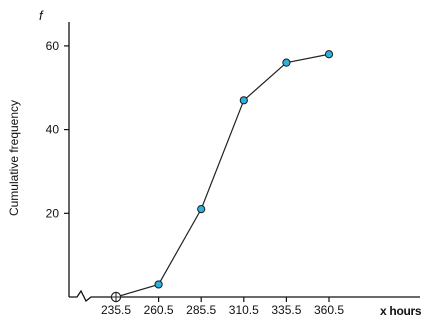 Image resolution: width=432 pixels, height=320 pixels. Describe the element at coordinates (401, 311) in the screenshot. I see `x-axis-label: x hours` at that location.